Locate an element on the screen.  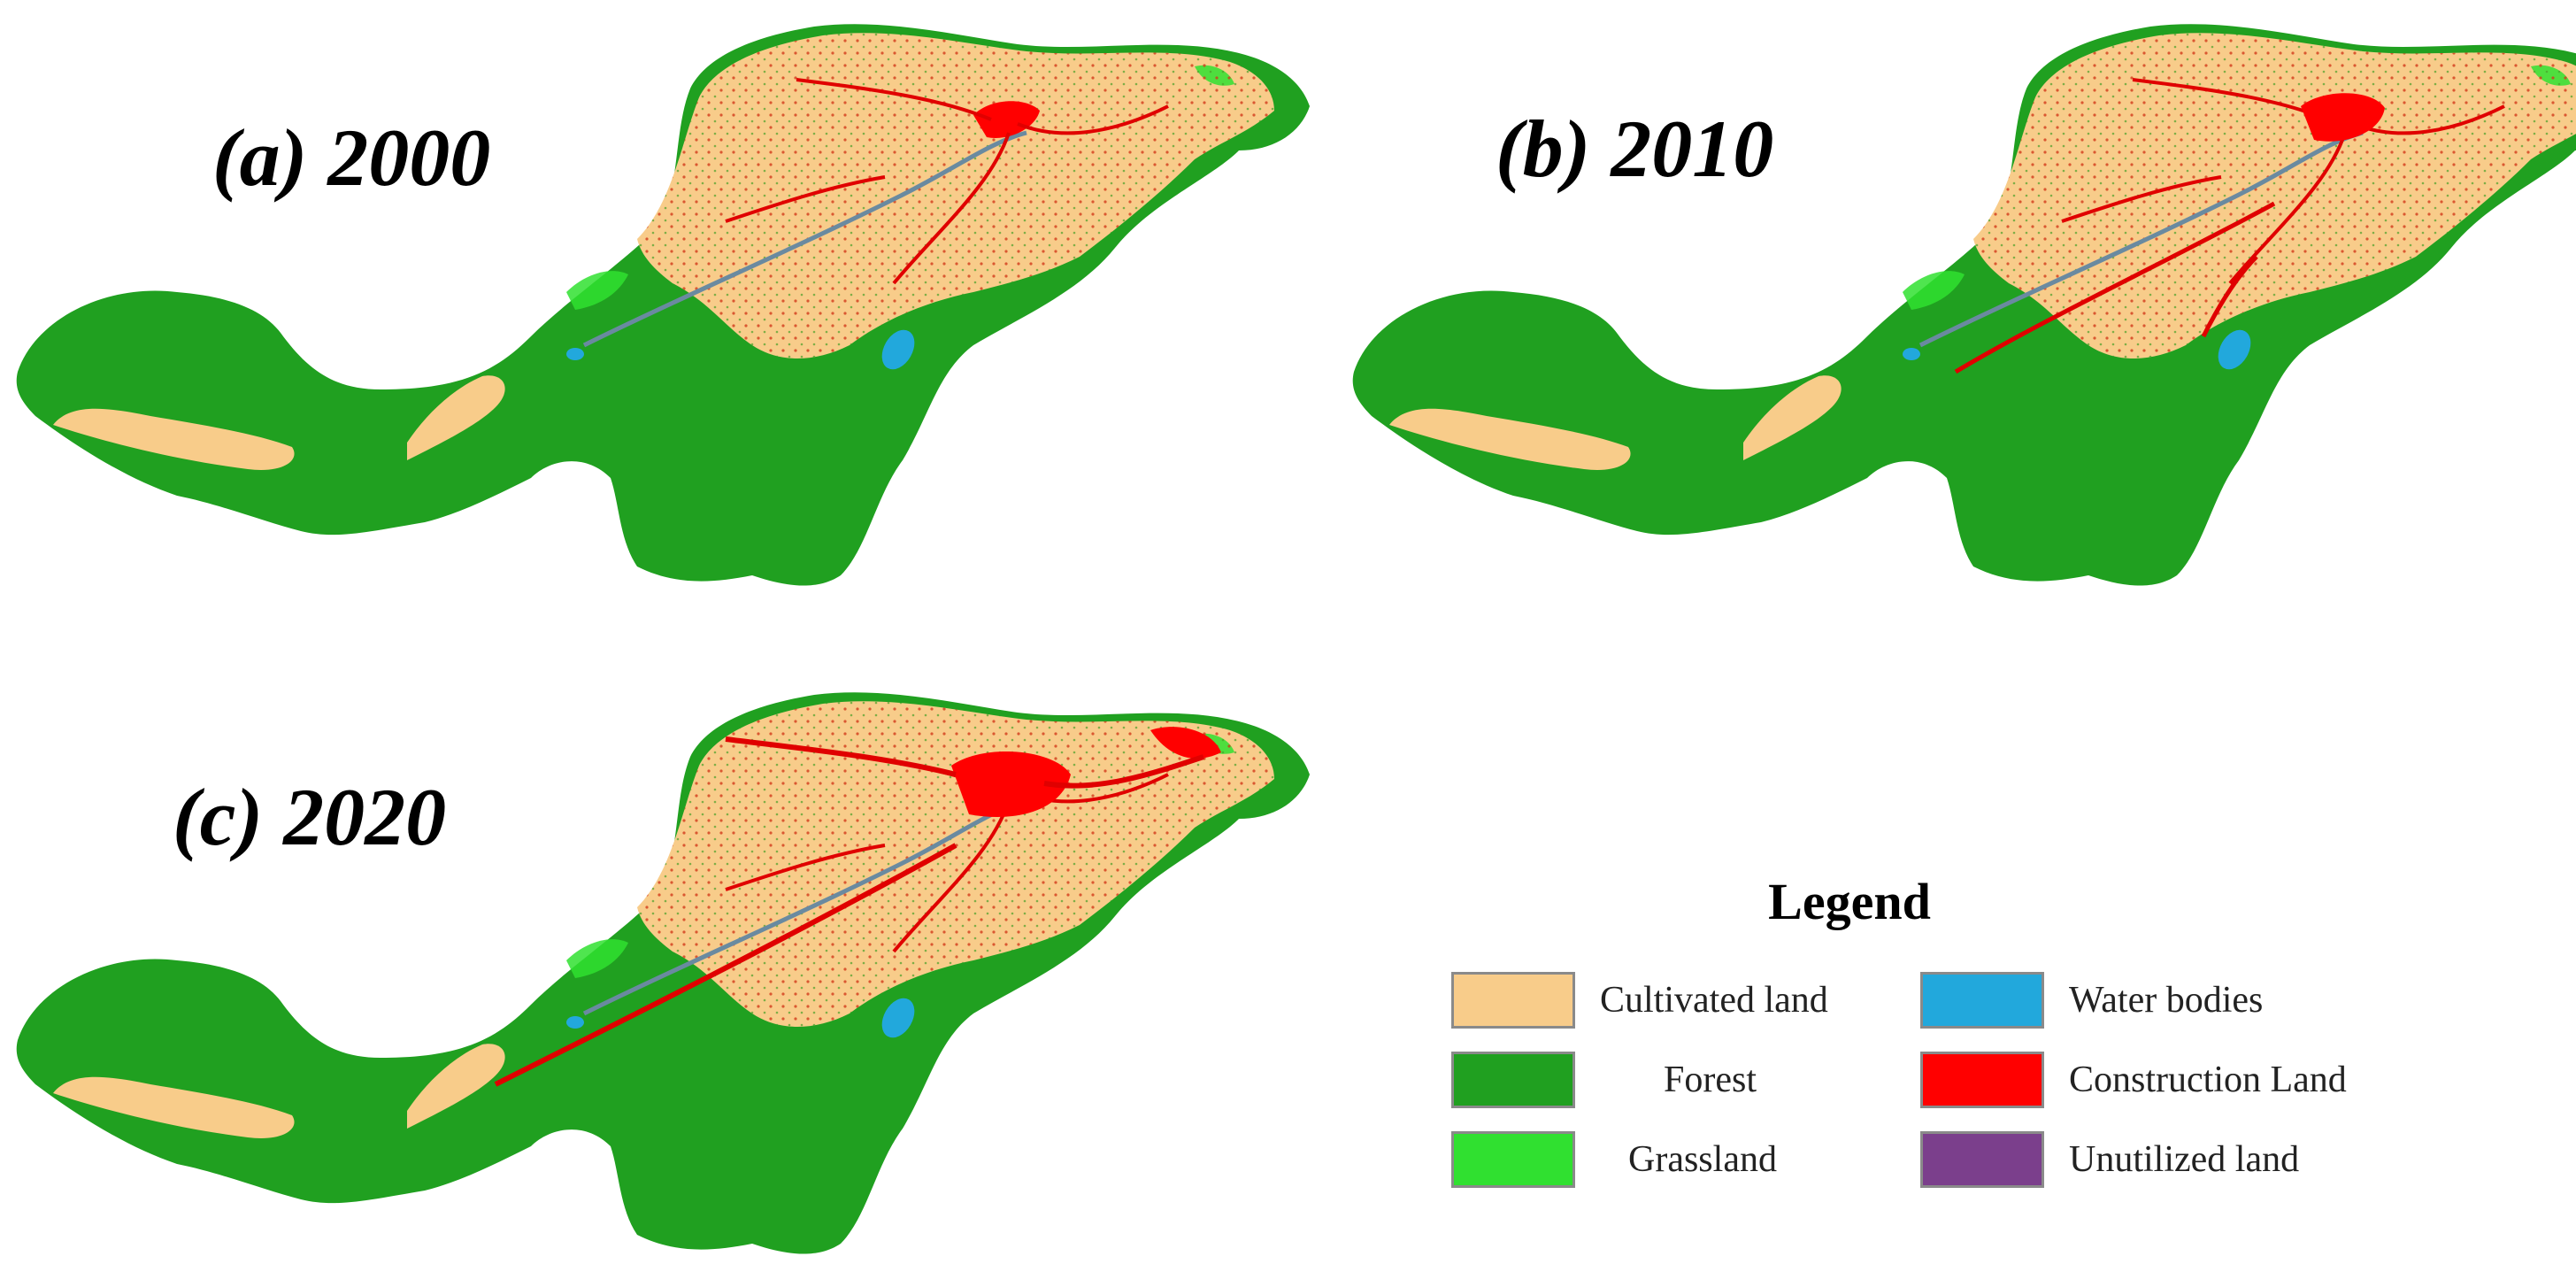
panel-label-a: (a) 2000 is located at coordinates (351, 157).